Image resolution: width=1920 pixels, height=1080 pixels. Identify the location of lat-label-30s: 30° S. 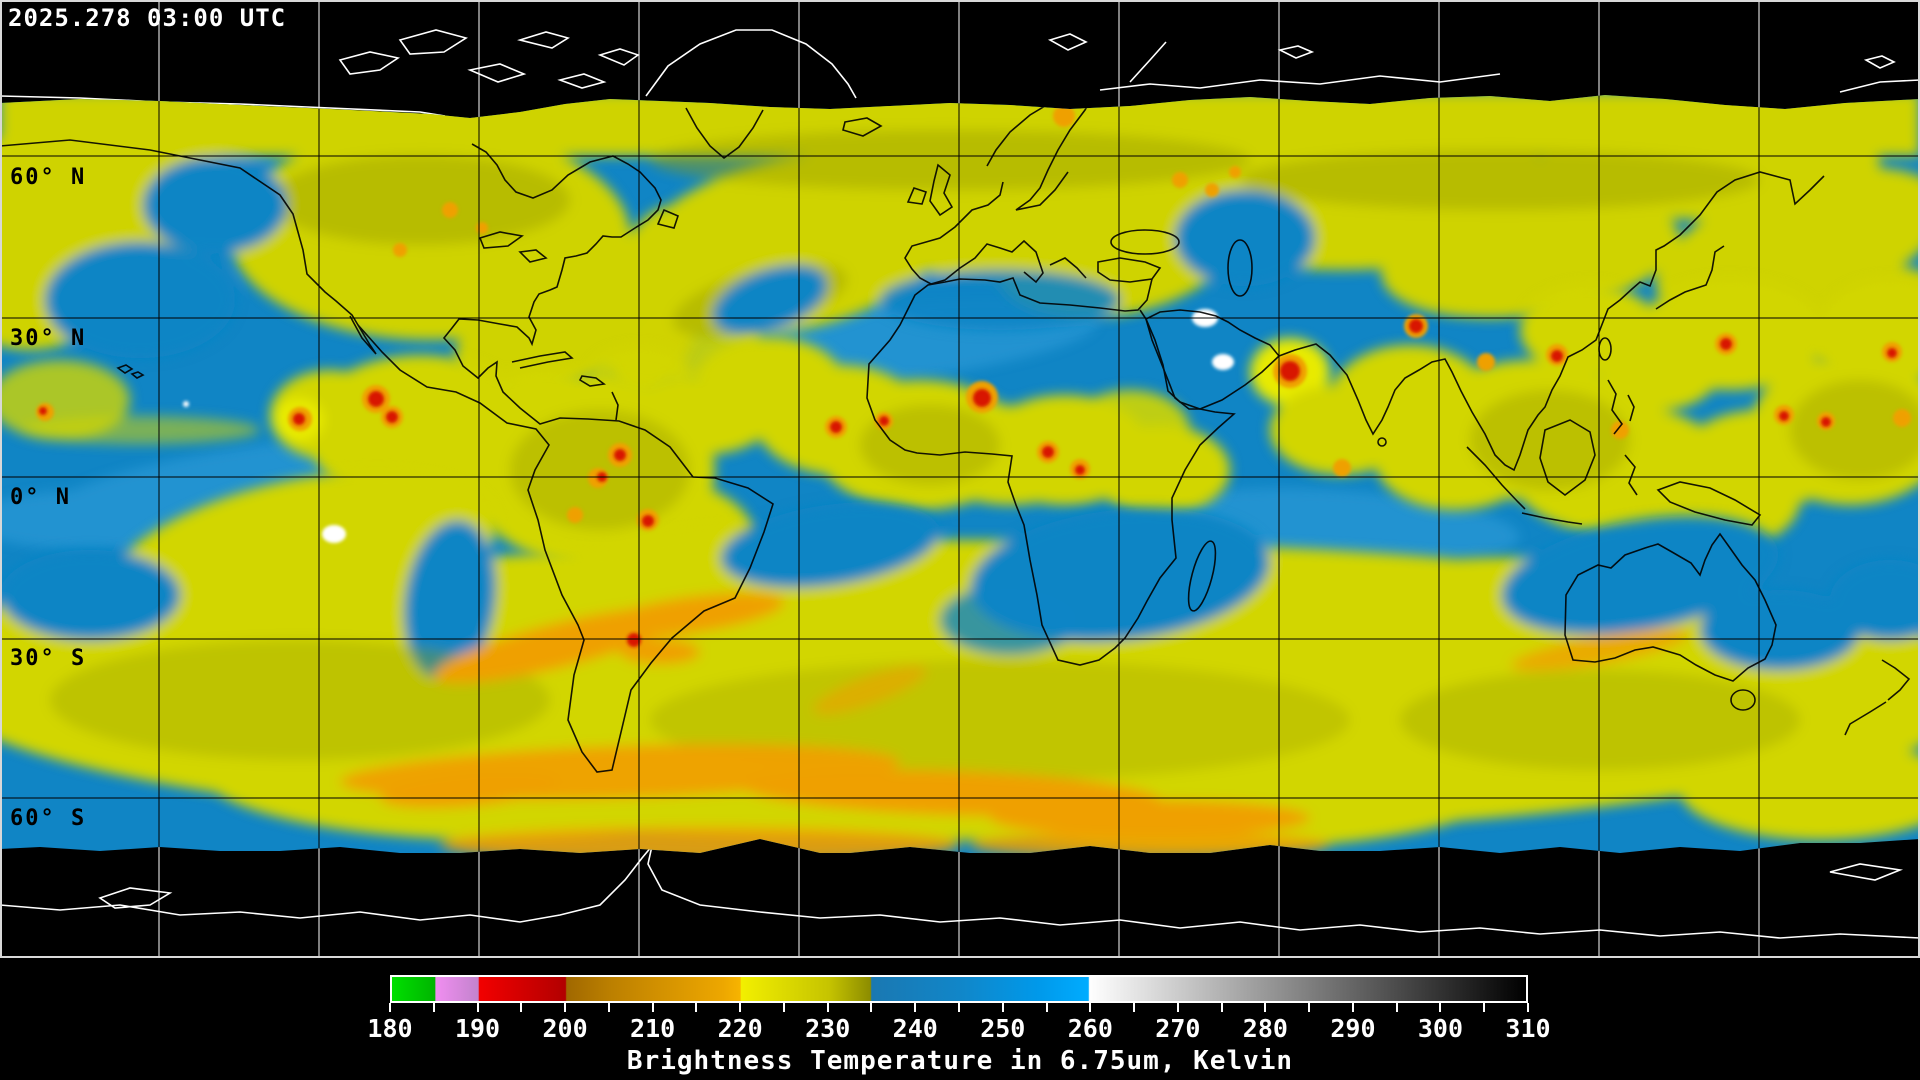
(48, 658).